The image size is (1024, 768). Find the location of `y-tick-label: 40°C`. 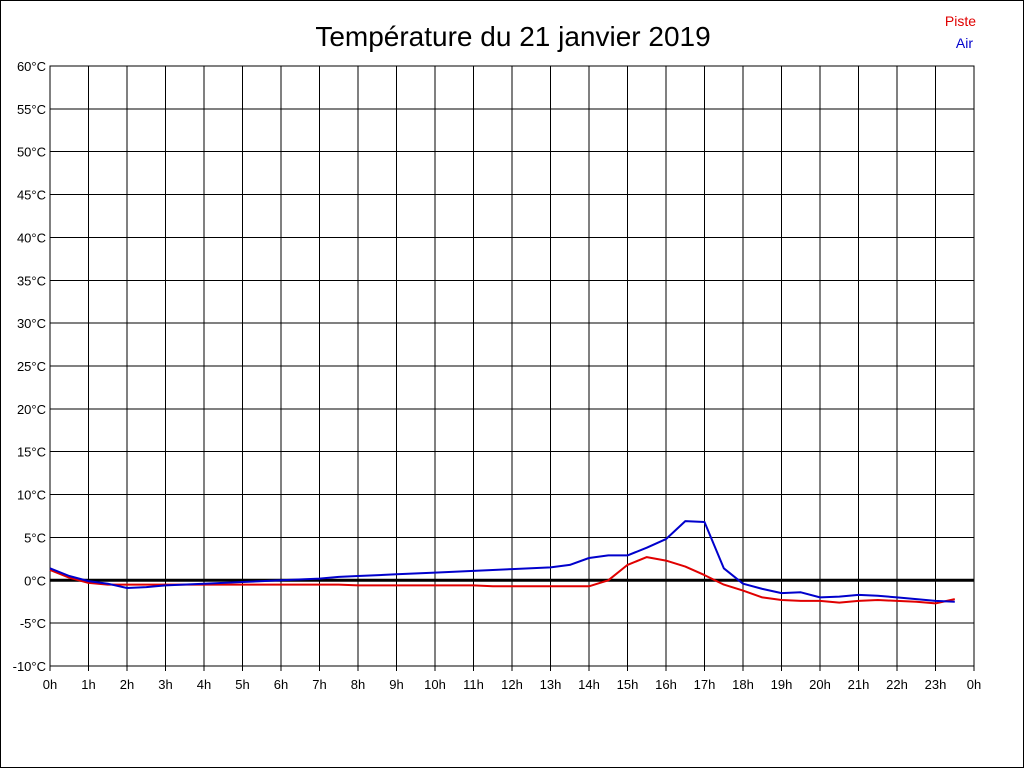

y-tick-label: 40°C is located at coordinates (31, 237).